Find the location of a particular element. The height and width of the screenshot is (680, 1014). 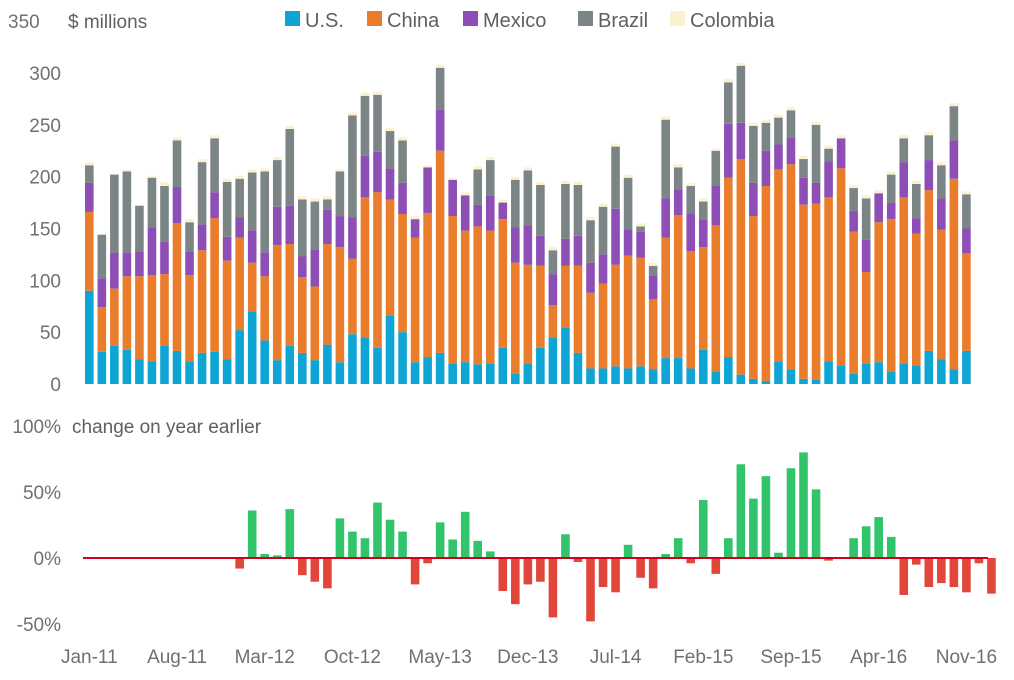

legend-item-colombia: Colombia is located at coordinates (722, 21).